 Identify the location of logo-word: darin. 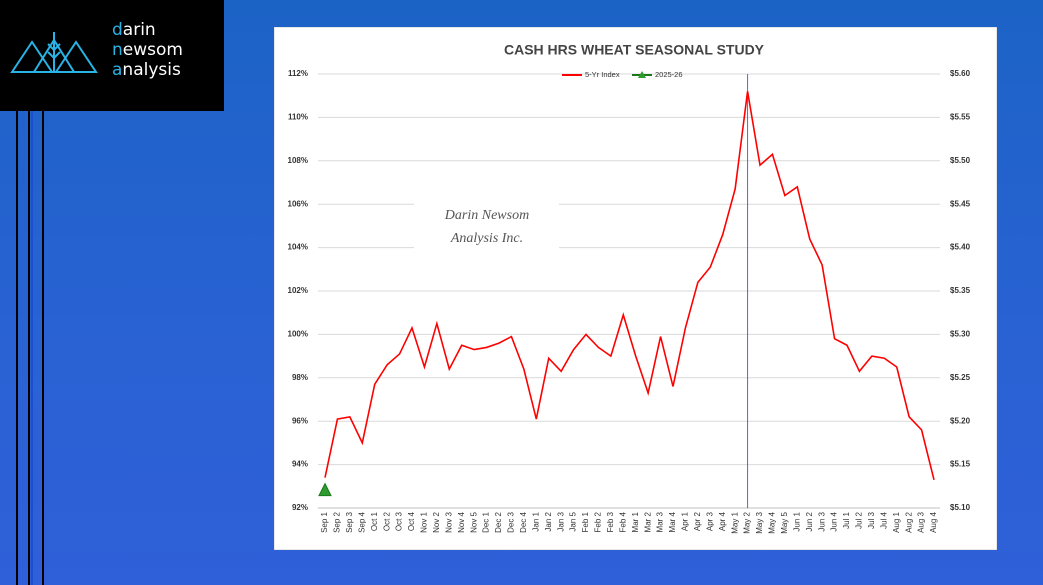
(134, 30).